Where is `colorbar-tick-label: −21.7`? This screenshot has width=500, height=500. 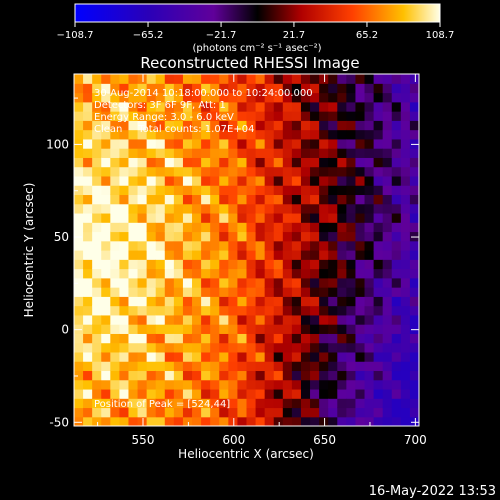 colorbar-tick-label: −21.7 is located at coordinates (221, 35).